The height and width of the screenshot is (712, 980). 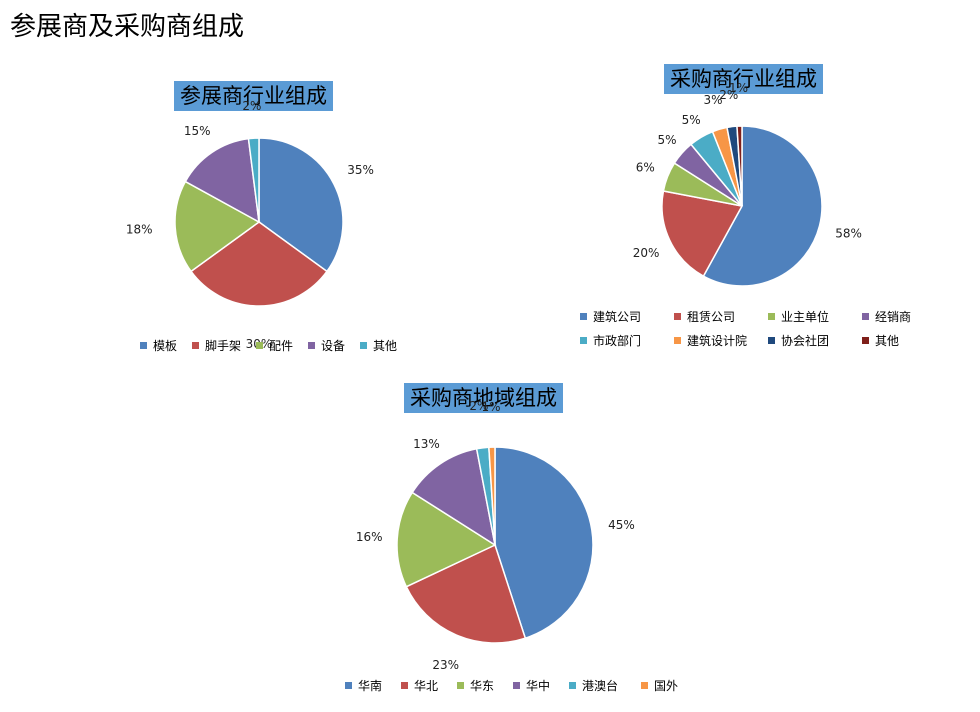 I want to click on legend-item: 配件, so click(x=274, y=345).